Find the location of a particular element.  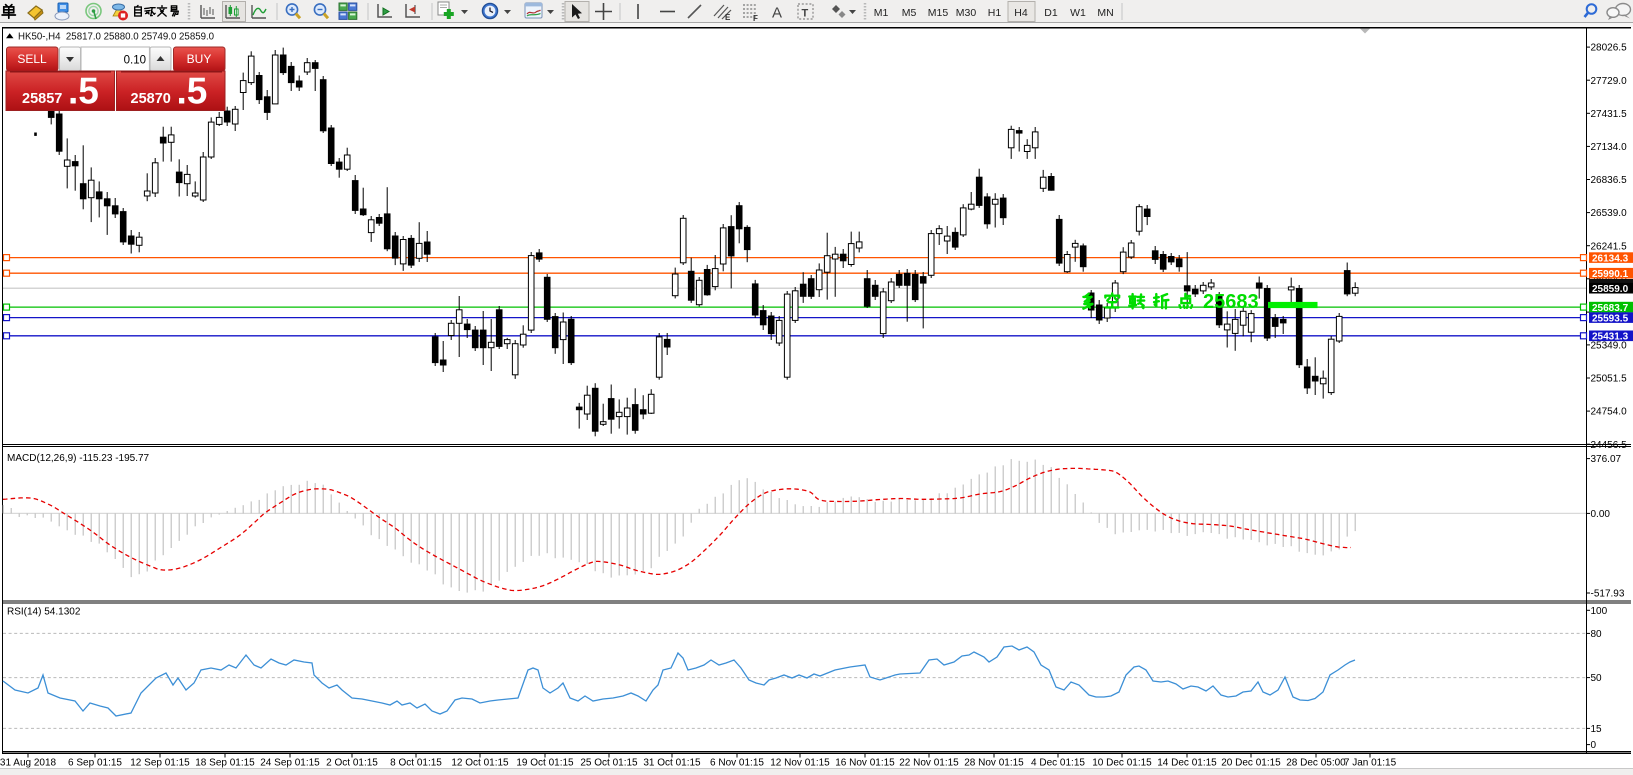

svg-text: MN is located at coordinates (1105, 13).